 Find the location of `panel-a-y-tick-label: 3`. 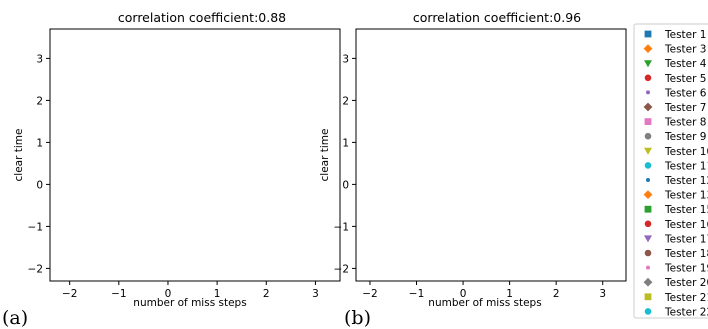

panel-a-y-tick-label: 3 is located at coordinates (39, 59).